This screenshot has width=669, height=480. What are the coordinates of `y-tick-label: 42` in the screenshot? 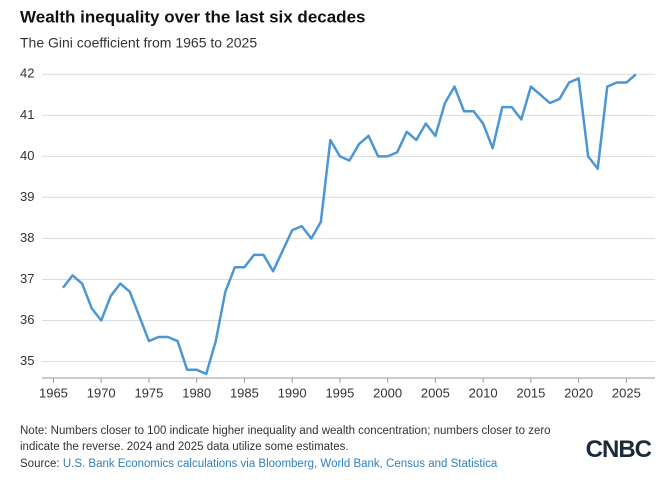 It's located at (27, 73).